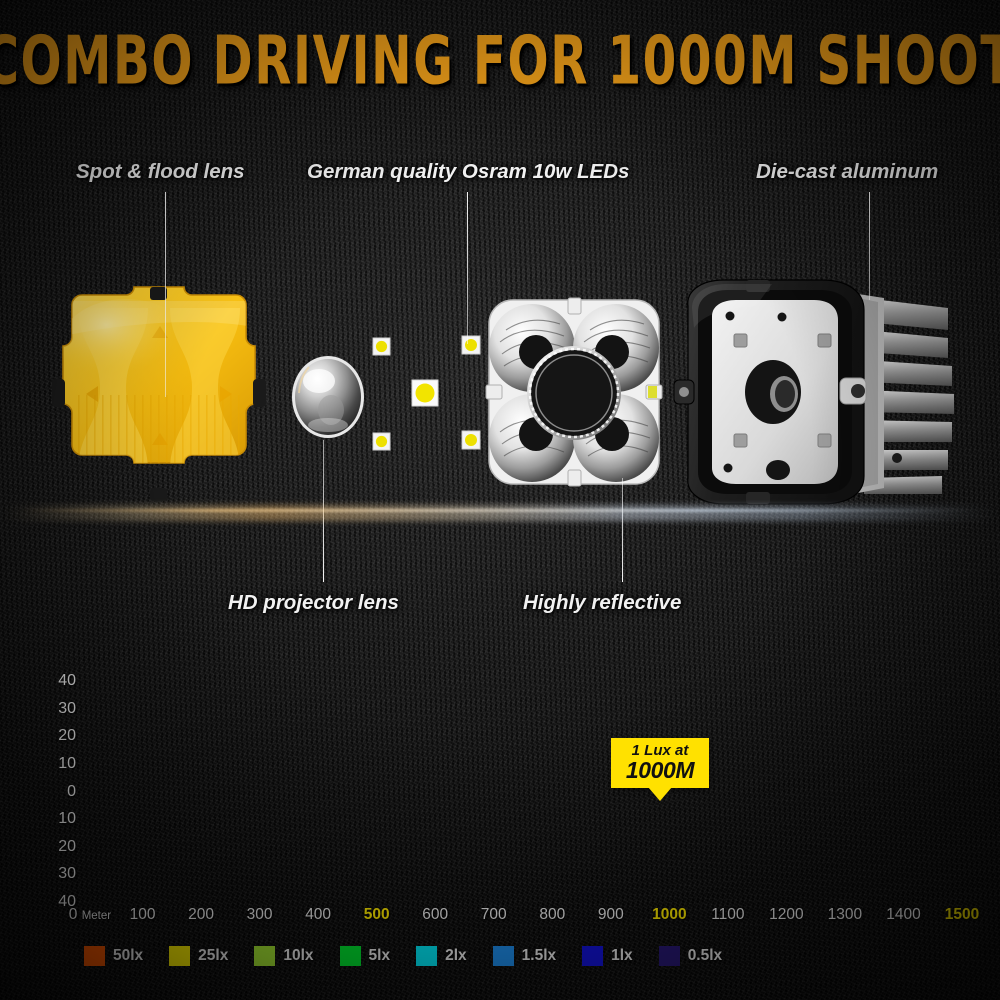 This screenshot has width=1000, height=1000. Describe the element at coordinates (324, 511) in the screenshot. I see `leader-line-hd-projector-lens` at that location.